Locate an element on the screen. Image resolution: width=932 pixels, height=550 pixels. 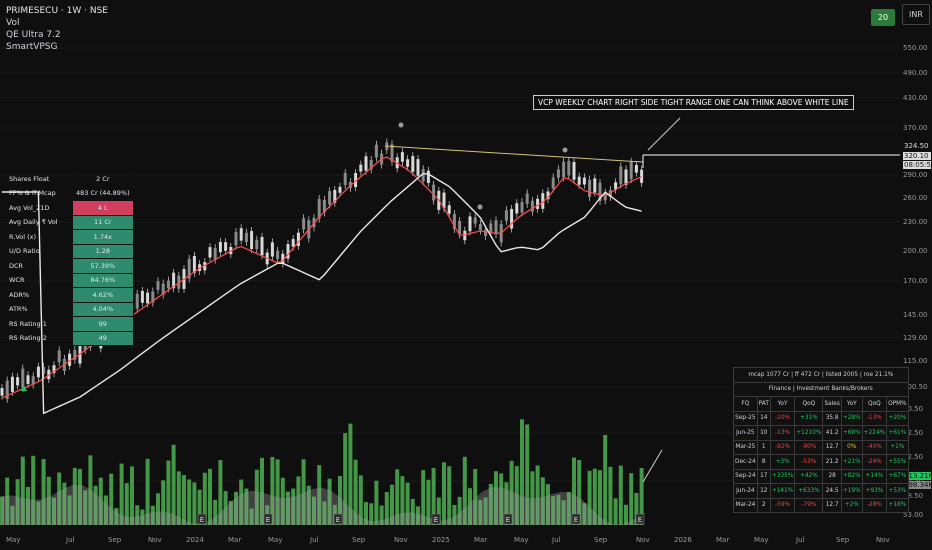
time-tick: Mar is located at coordinates (235, 540).